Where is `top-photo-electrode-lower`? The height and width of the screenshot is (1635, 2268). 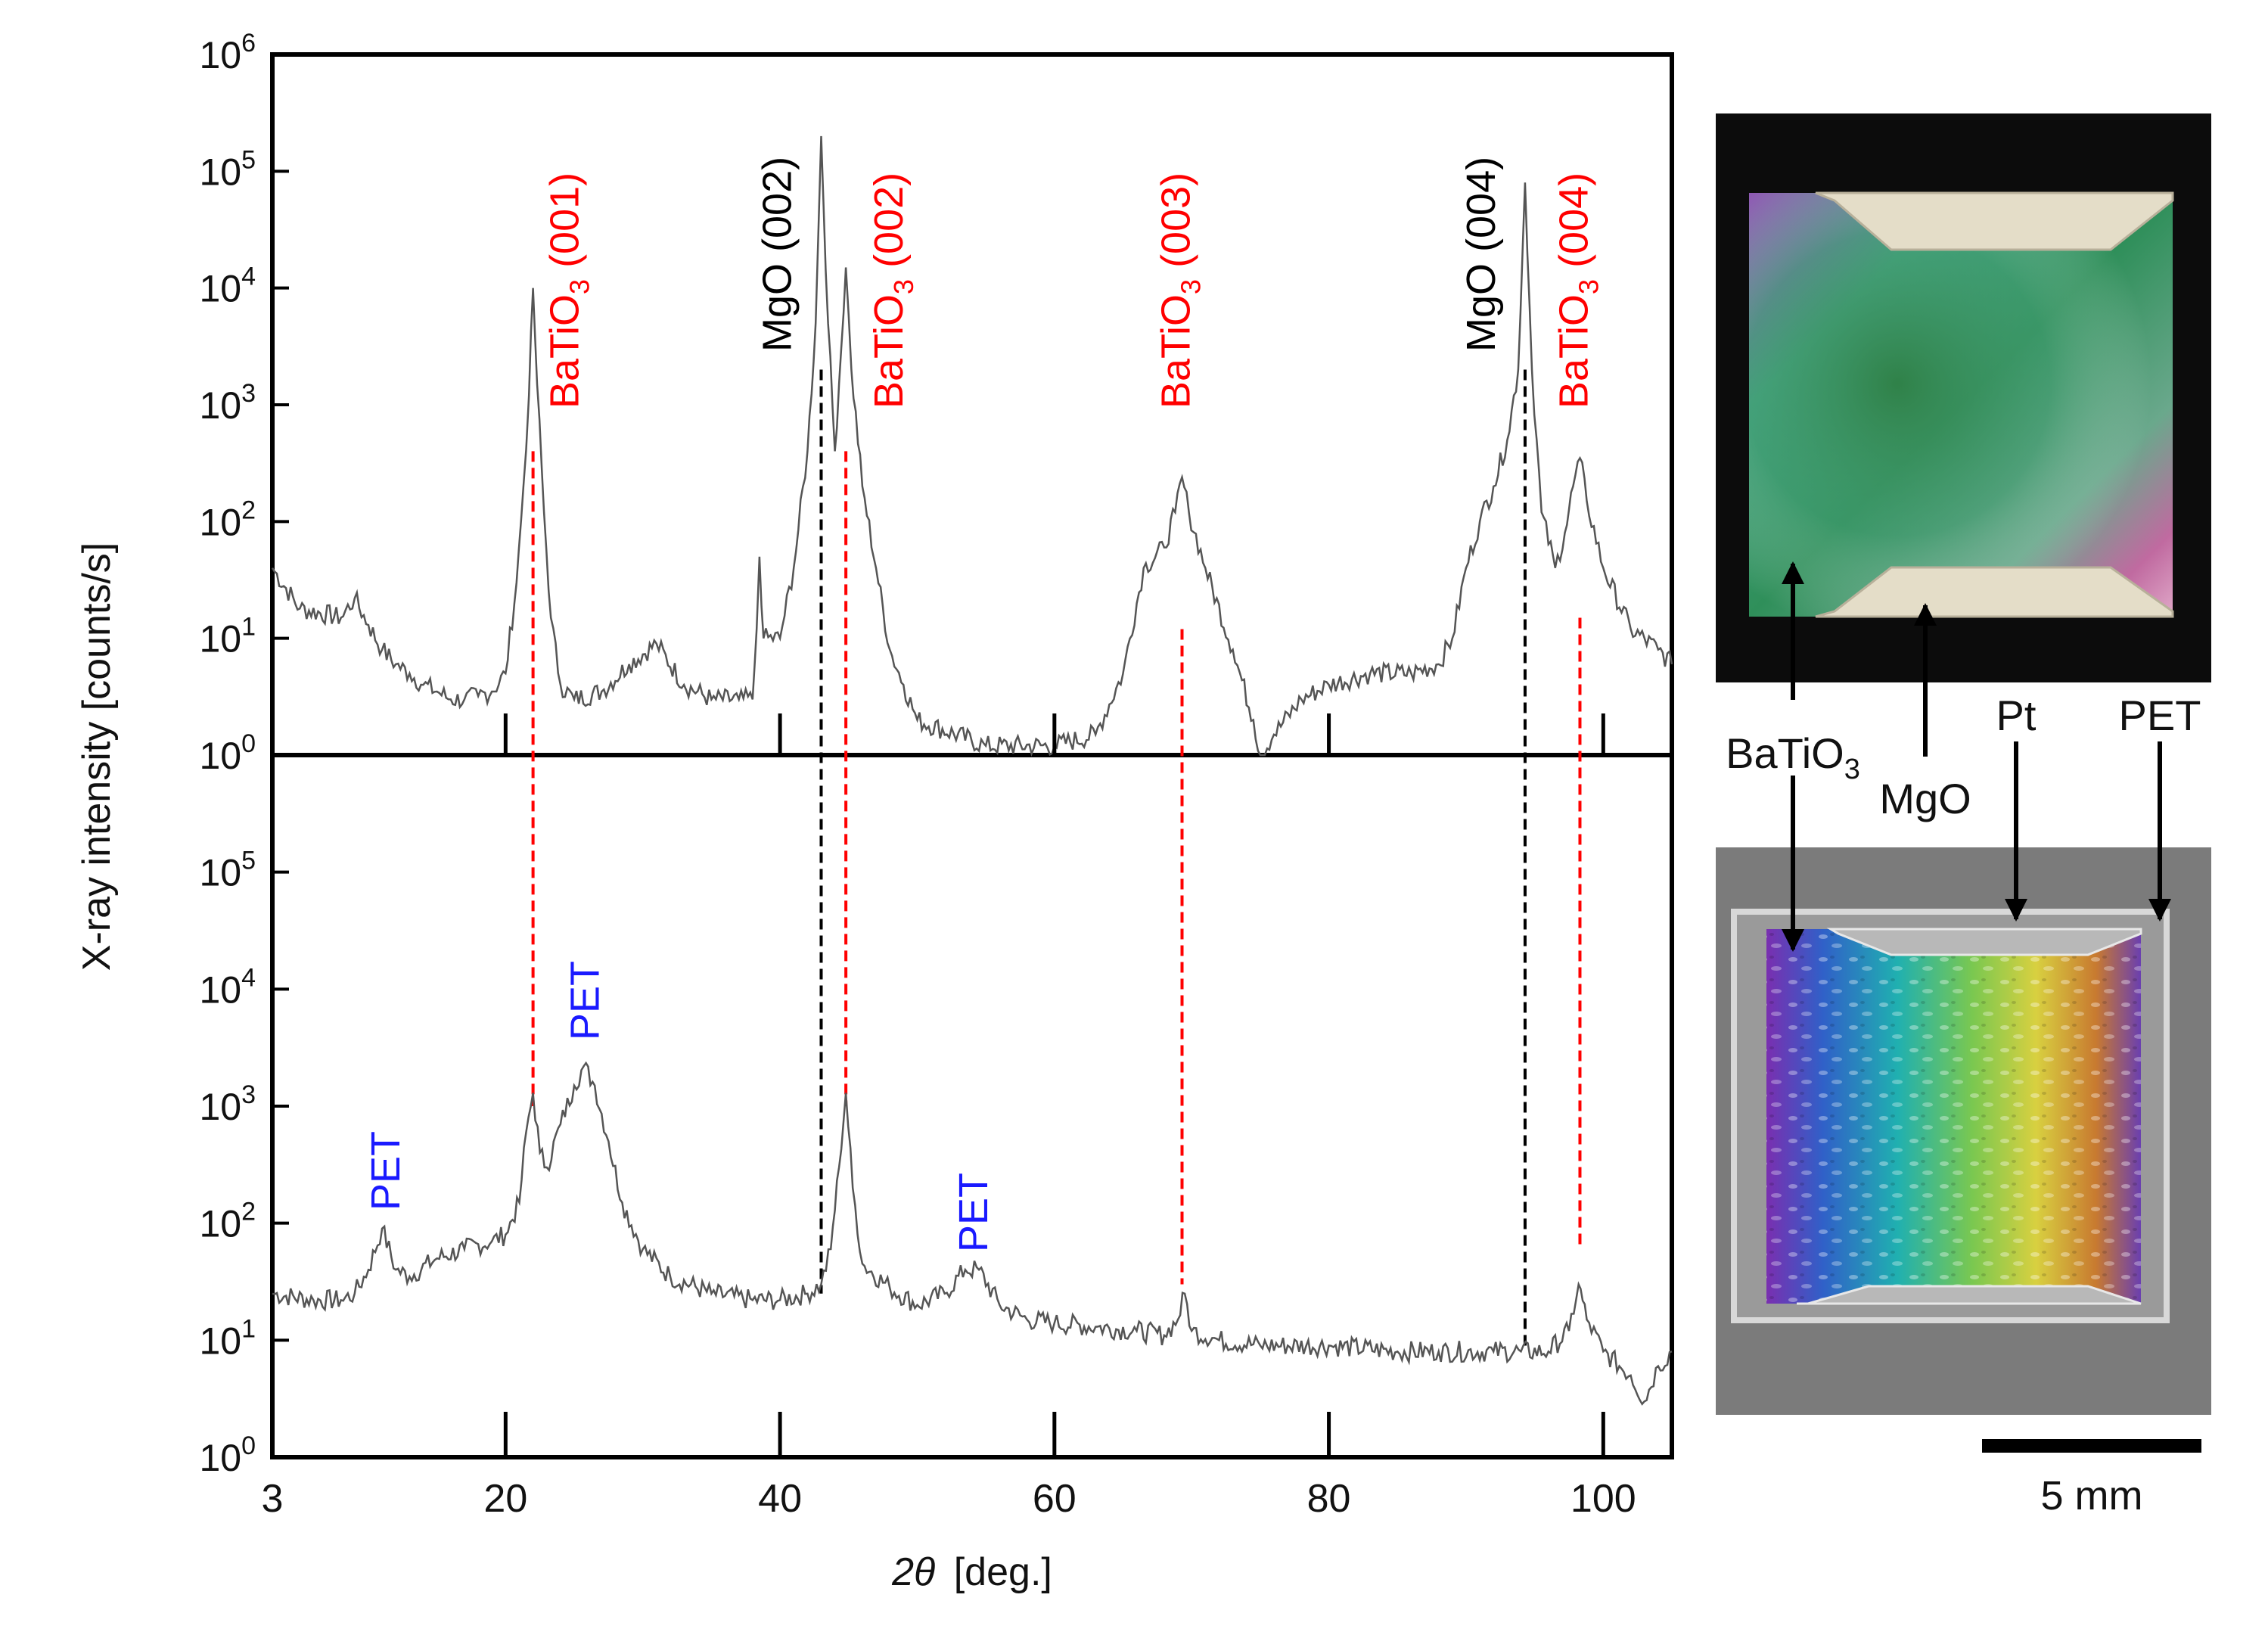
top-photo-electrode-lower is located at coordinates (1995, 592).